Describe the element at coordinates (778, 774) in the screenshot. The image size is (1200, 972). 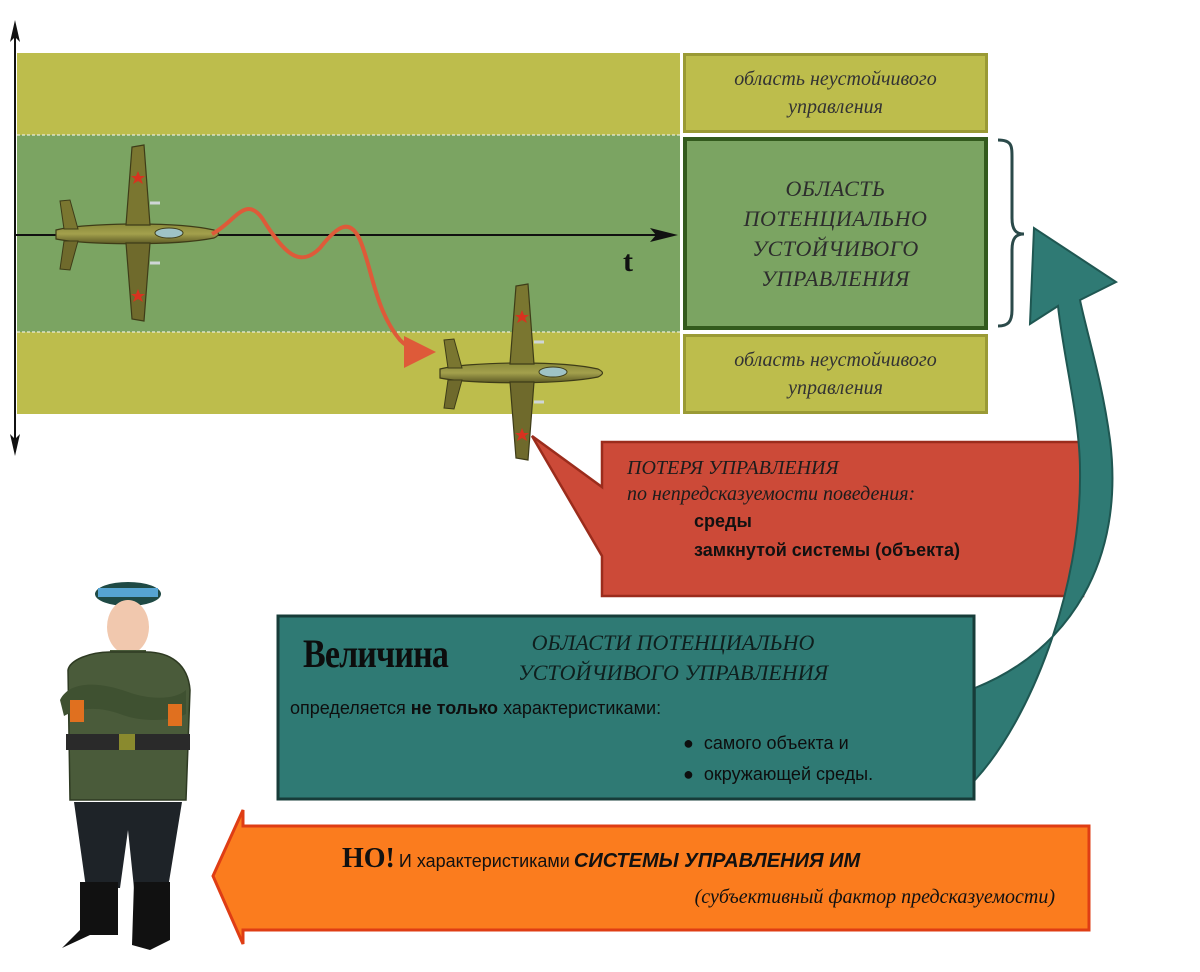
I see `value-box-bullet: ● окружающей среды.` at that location.